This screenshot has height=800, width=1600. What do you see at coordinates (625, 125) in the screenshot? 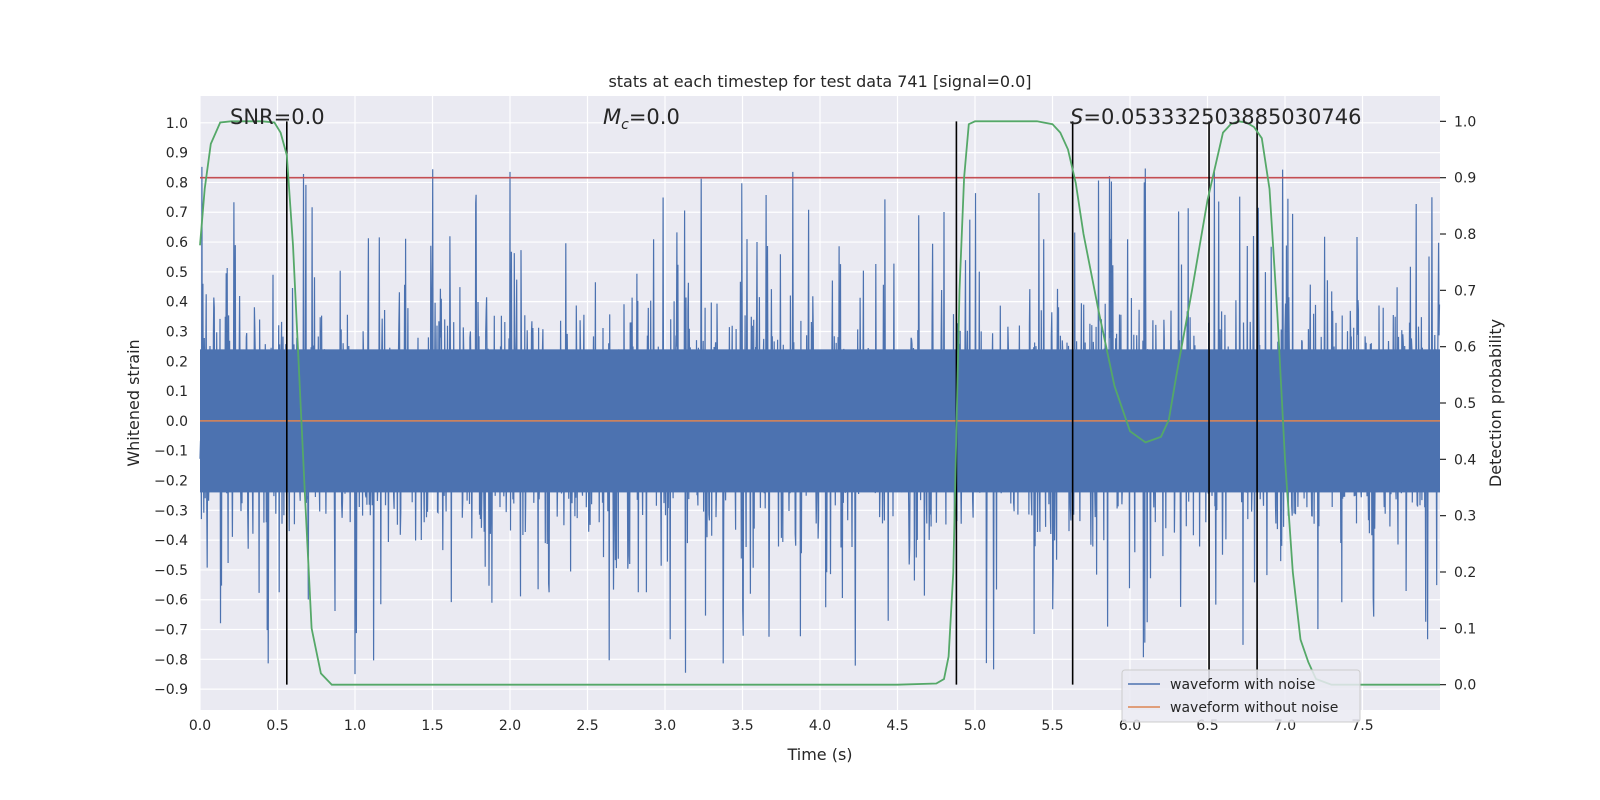
I see `mc-subscript: c` at bounding box center [625, 125].